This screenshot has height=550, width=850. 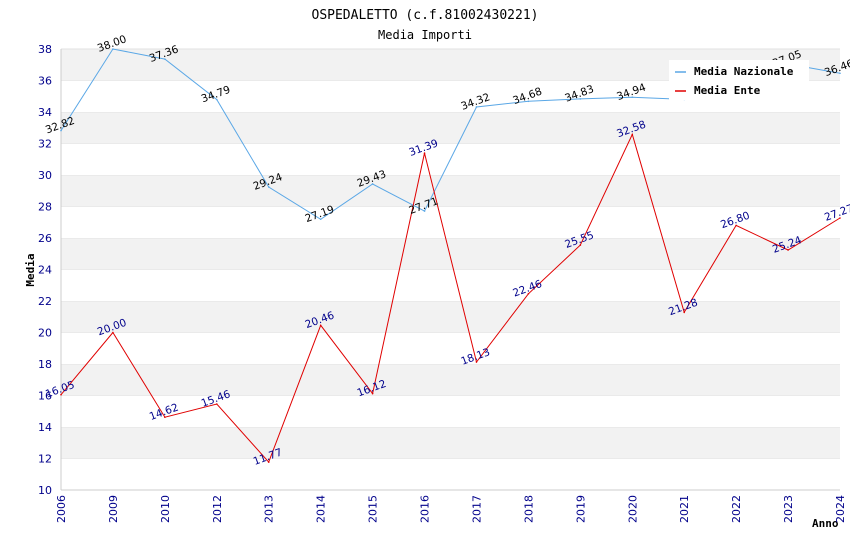 I want to click on legend-label-nazionale: Media Nazionale, so click(x=744, y=71).